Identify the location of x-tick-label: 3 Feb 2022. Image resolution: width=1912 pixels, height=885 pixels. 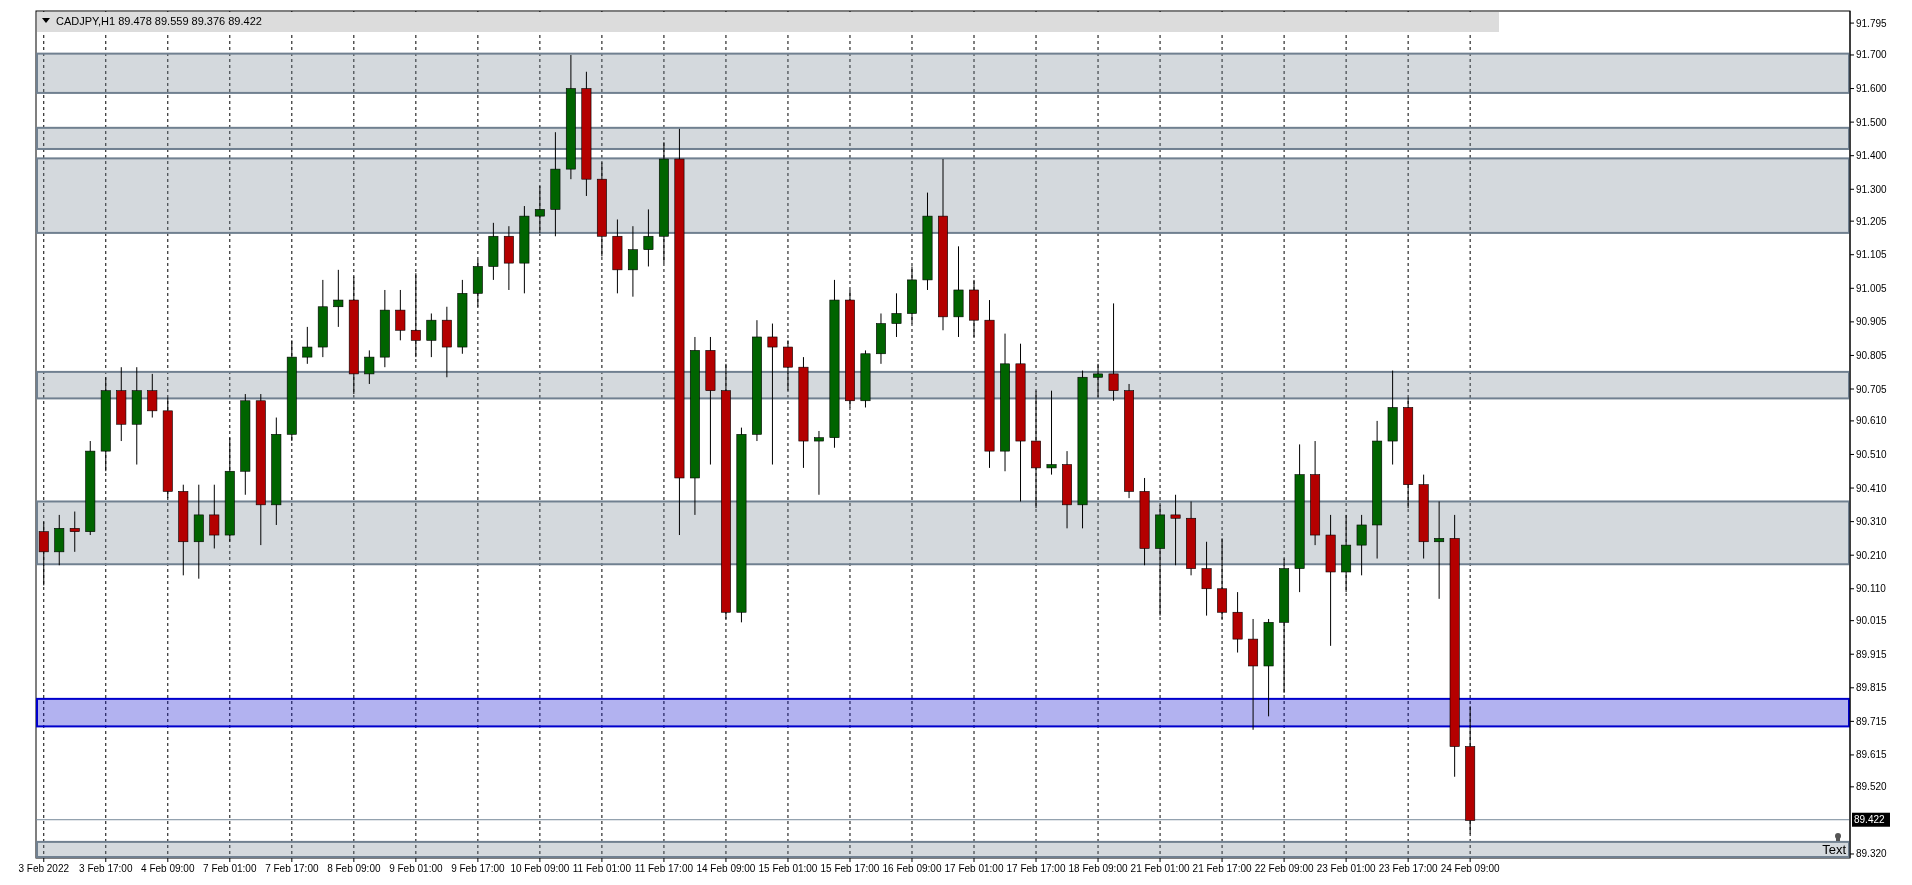
(44, 868).